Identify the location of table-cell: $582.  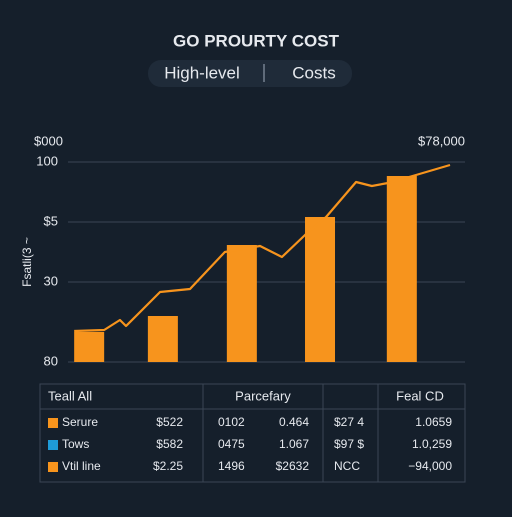
(169, 444).